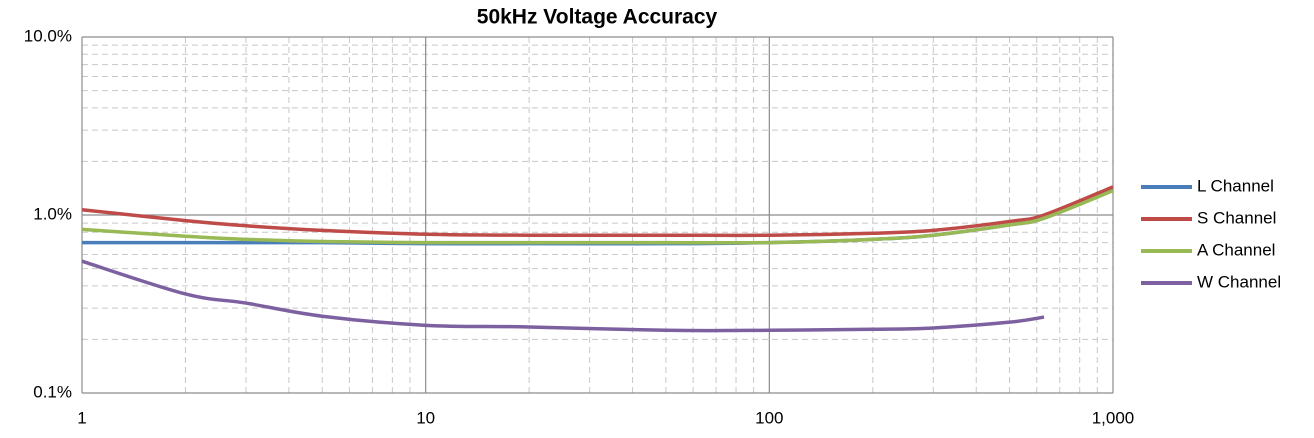 Image resolution: width=1314 pixels, height=438 pixels. What do you see at coordinates (1239, 281) in the screenshot?
I see `legend-label: W Channel` at bounding box center [1239, 281].